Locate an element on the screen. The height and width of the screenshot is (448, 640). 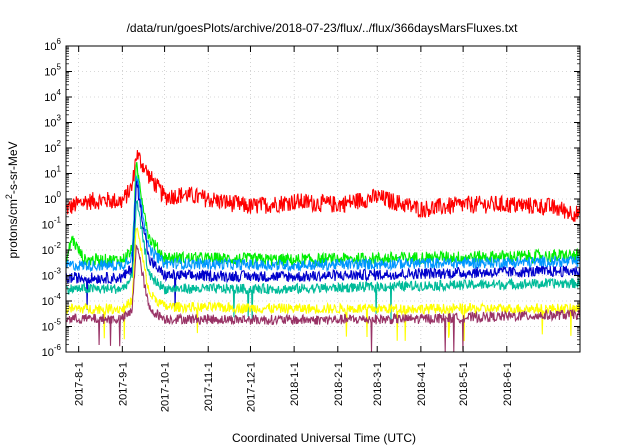
y-tick-exponent: 3 is located at coordinates (59, 118).